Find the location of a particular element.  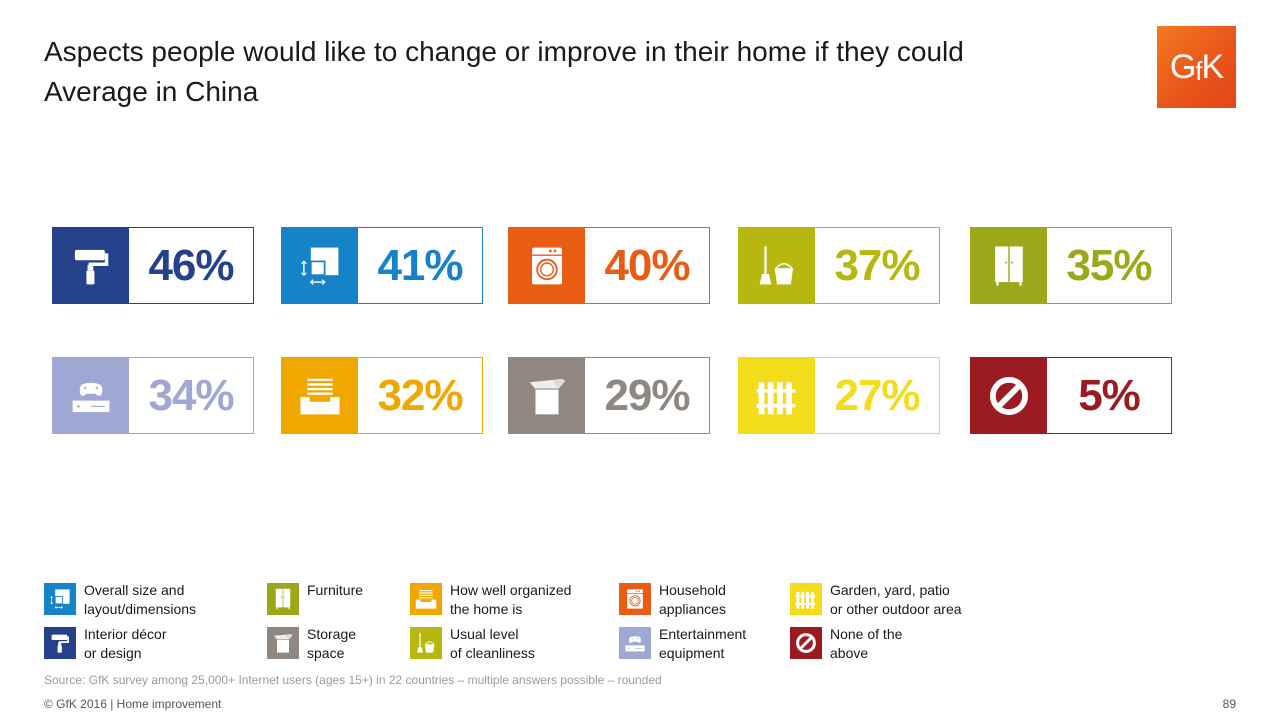

stat-box: 41% is located at coordinates (382, 265).